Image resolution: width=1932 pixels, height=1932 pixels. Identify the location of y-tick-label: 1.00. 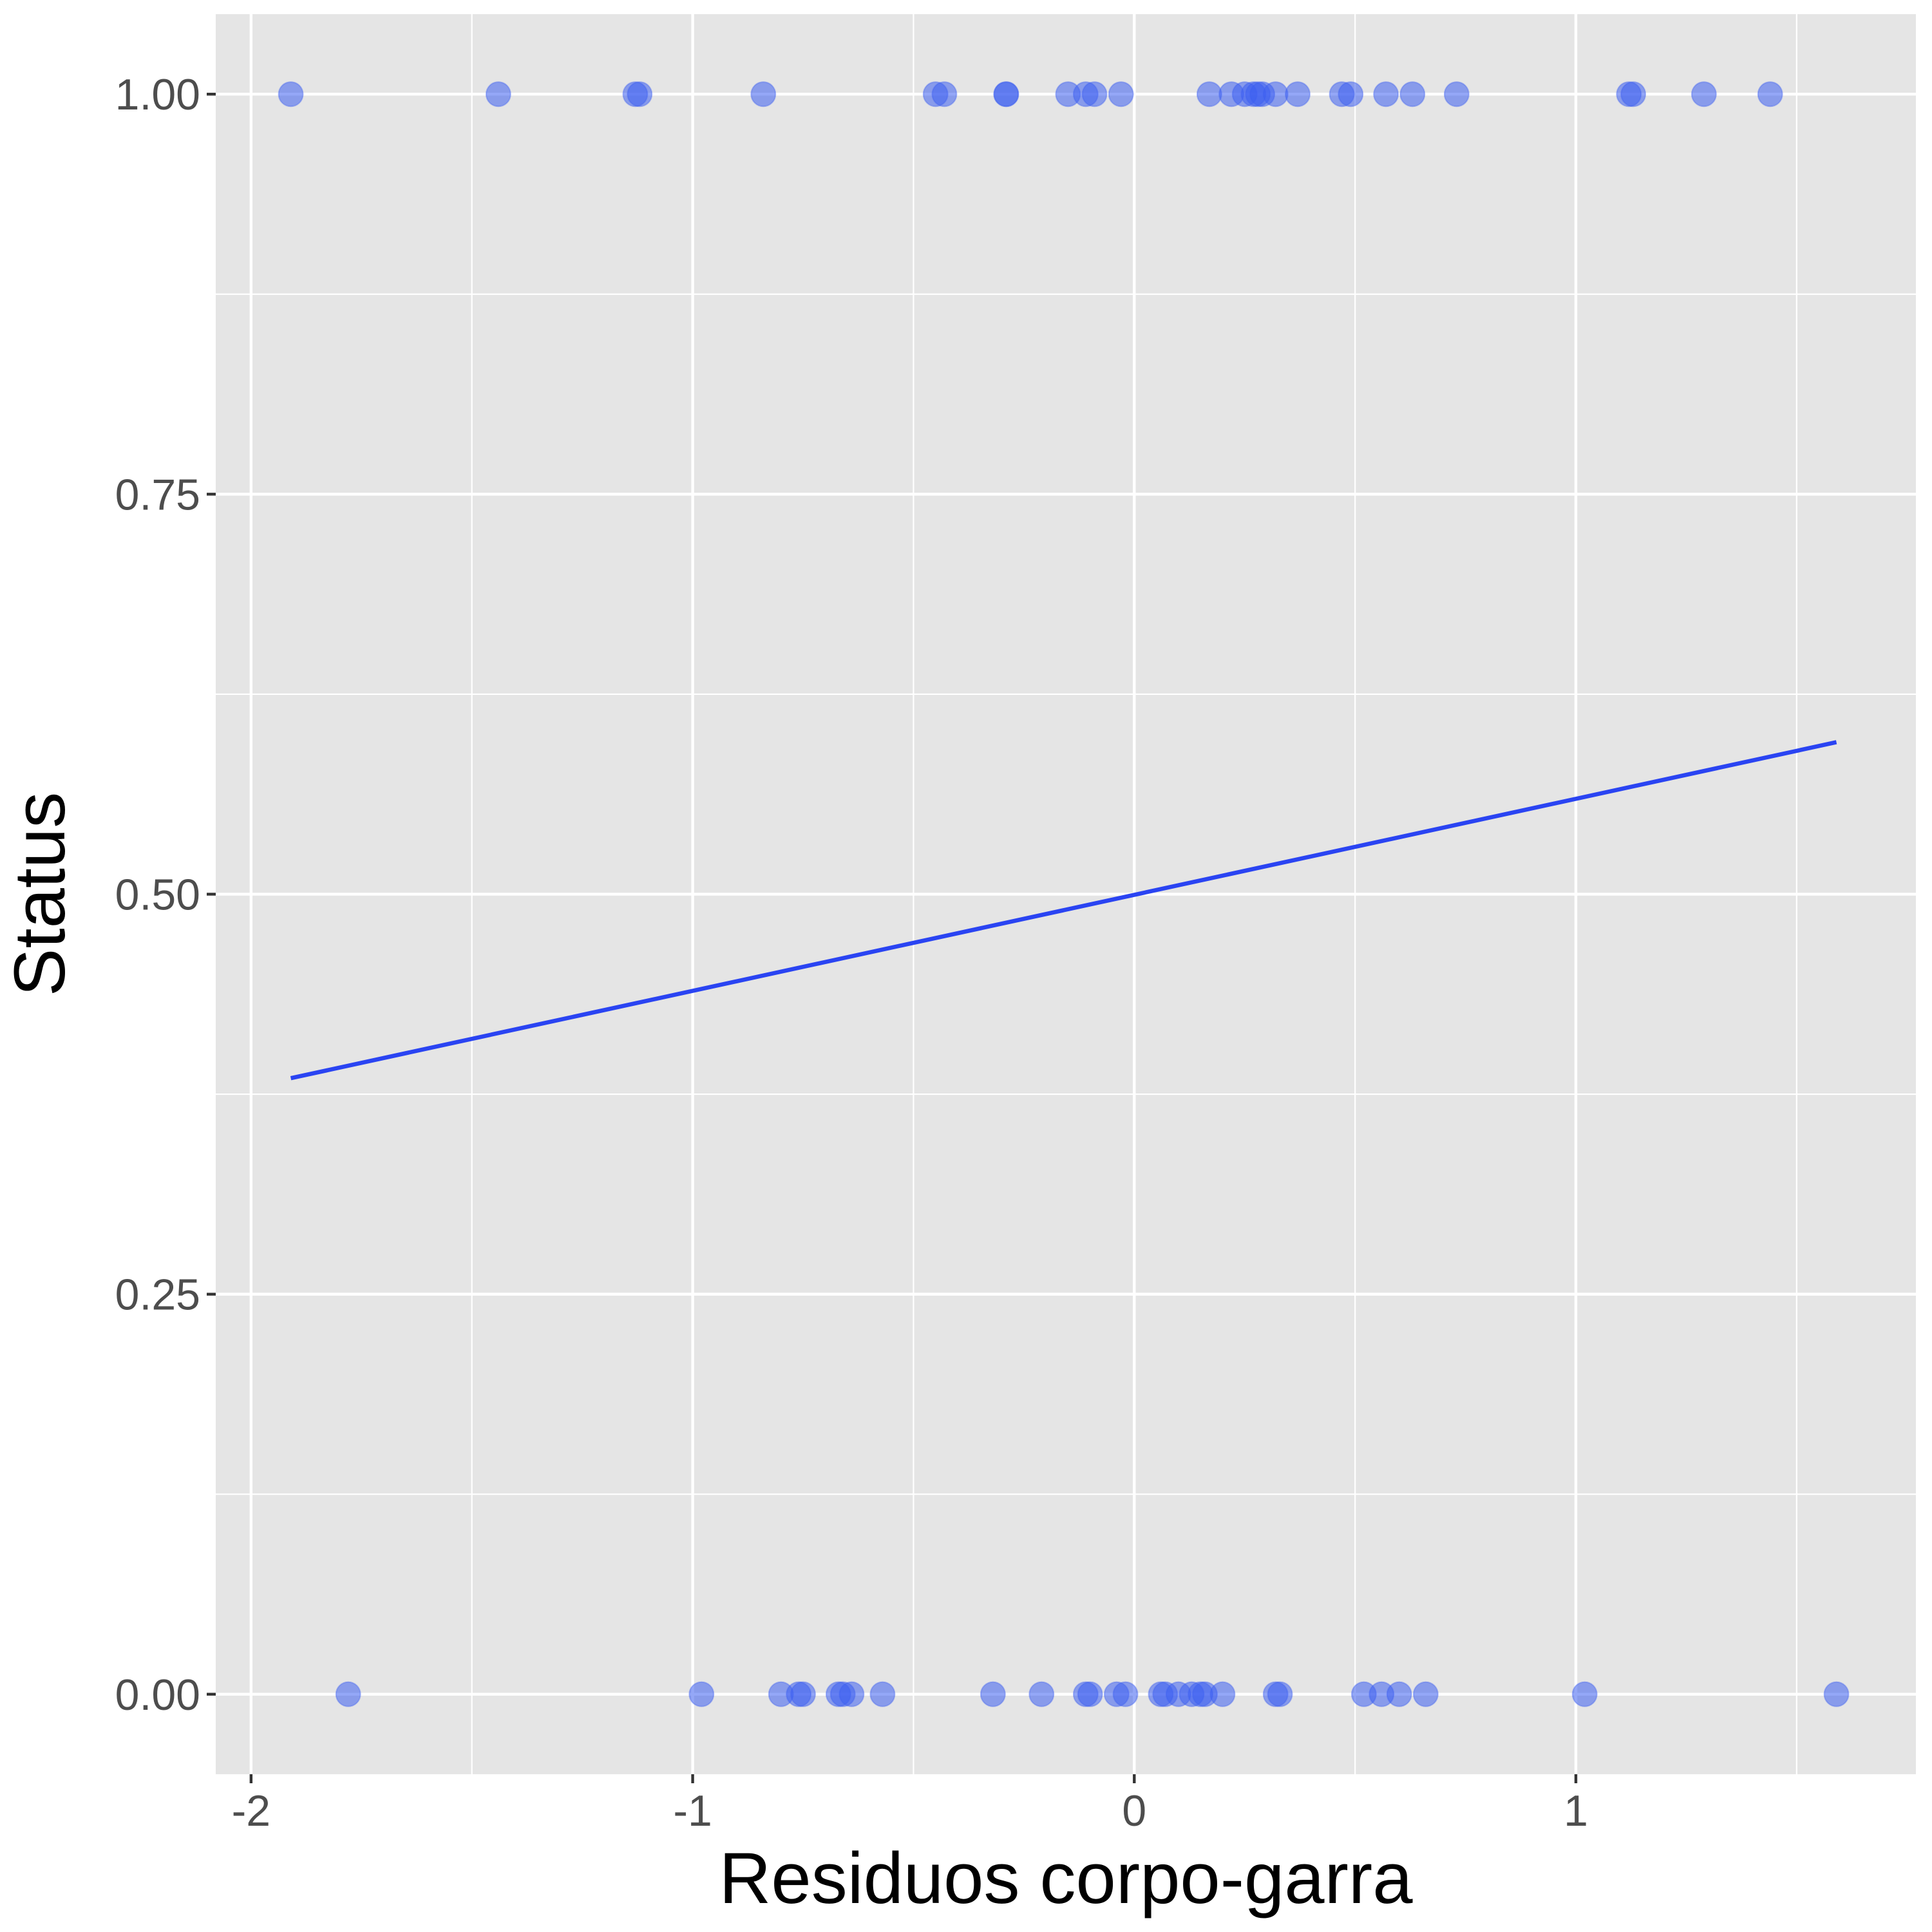
(157, 95).